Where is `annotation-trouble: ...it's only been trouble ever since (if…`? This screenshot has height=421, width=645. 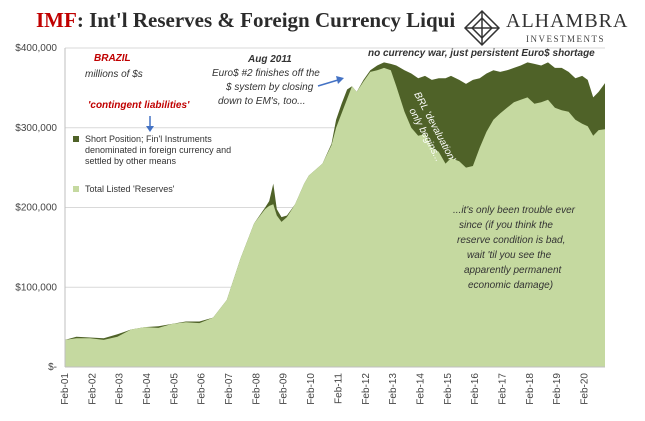 annotation-trouble: ...it's only been trouble ever since (if… is located at coordinates (514, 248).